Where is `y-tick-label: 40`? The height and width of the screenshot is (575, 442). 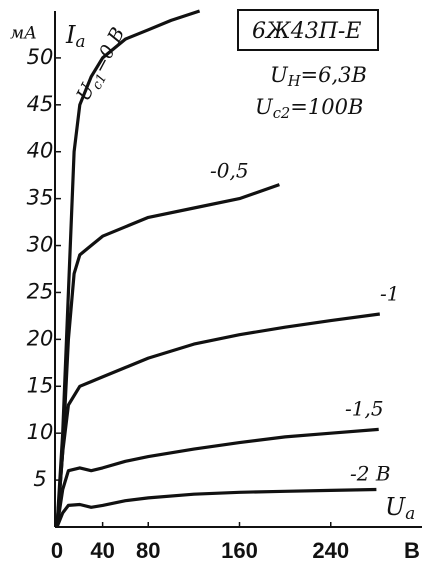
y-tick-label: 40 is located at coordinates (40, 151).